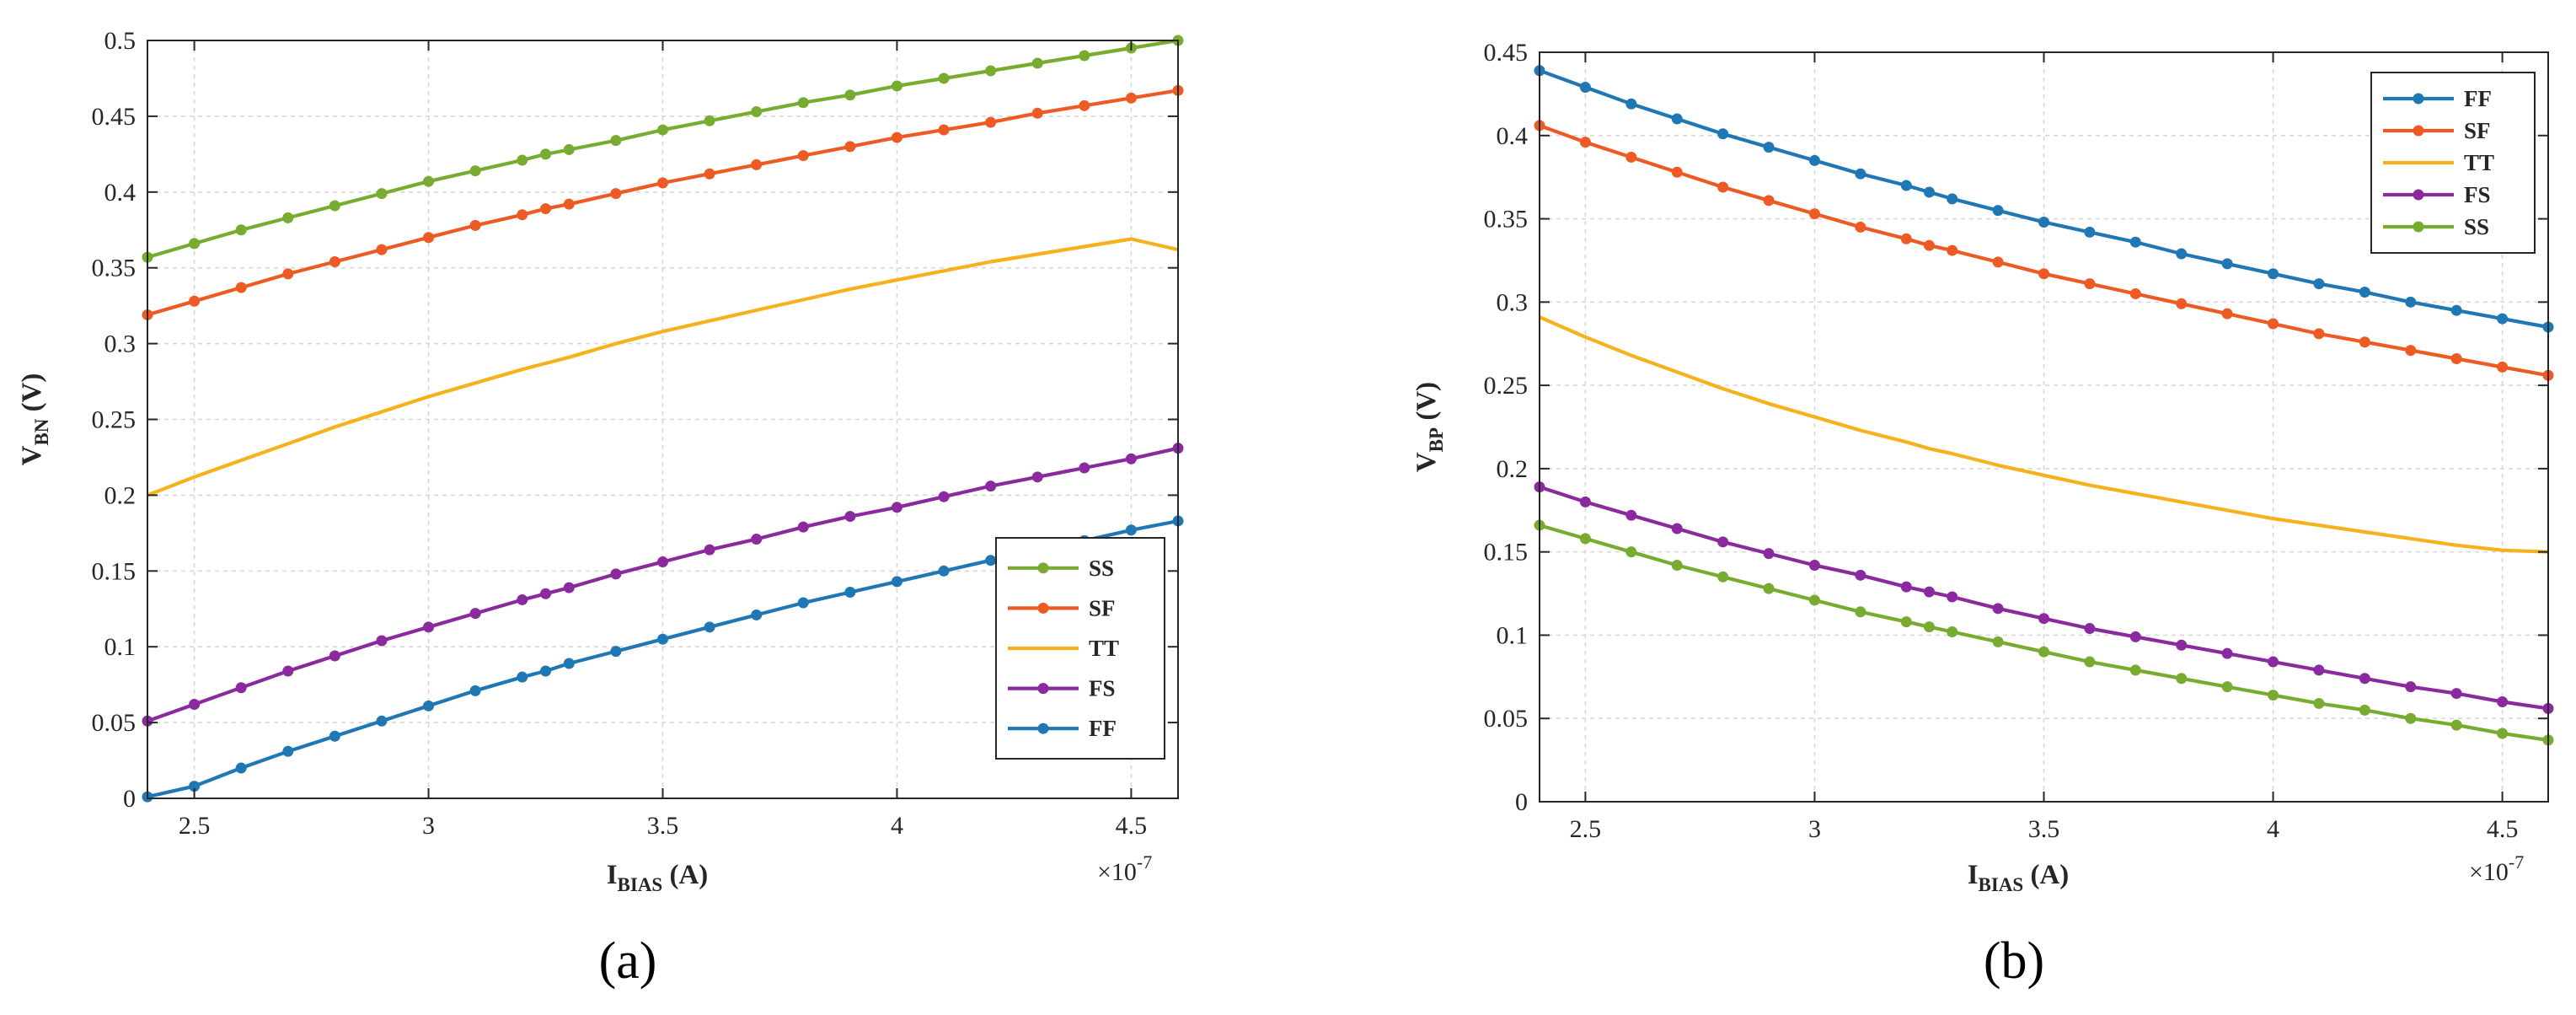 This screenshot has height=1015, width=2576. What do you see at coordinates (2014, 961) in the screenshot?
I see `chart2-panel-label: (b)` at bounding box center [2014, 961].